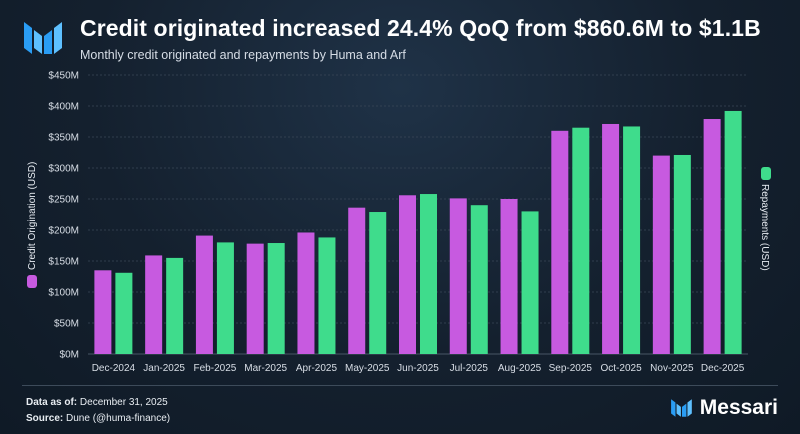 The width and height of the screenshot is (800, 434). What do you see at coordinates (32, 281) in the screenshot?
I see `legend-marker-credit` at bounding box center [32, 281].